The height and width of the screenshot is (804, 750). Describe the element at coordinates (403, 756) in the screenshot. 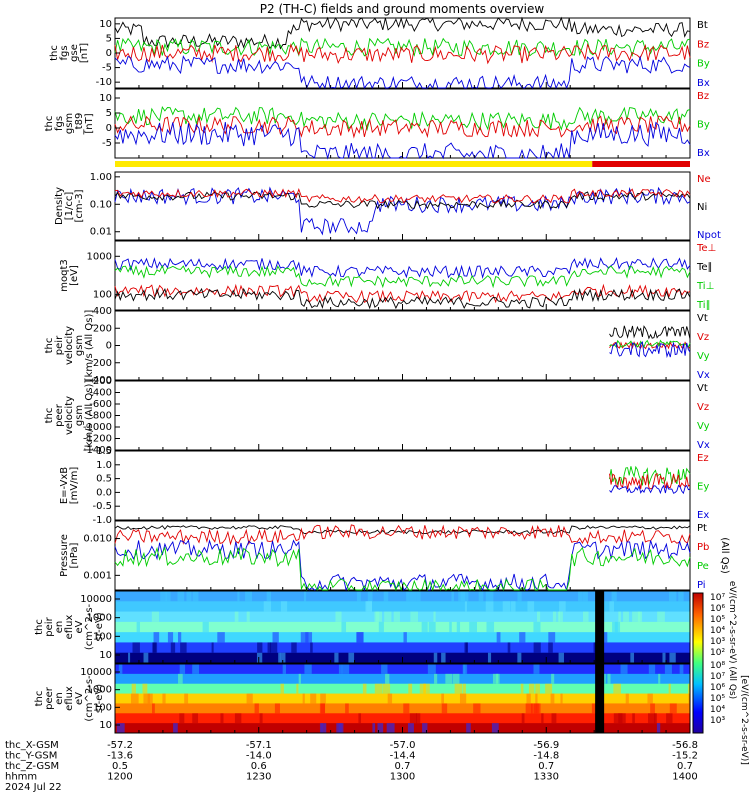

I see `footer-value: -14.4` at that location.